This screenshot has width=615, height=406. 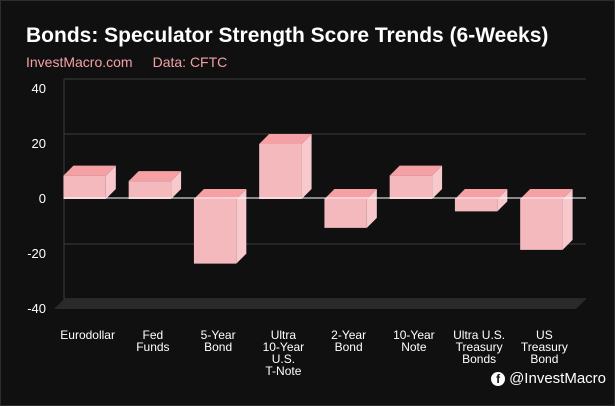 What do you see at coordinates (36, 308) in the screenshot?
I see `y-tick-label: -40` at bounding box center [36, 308].